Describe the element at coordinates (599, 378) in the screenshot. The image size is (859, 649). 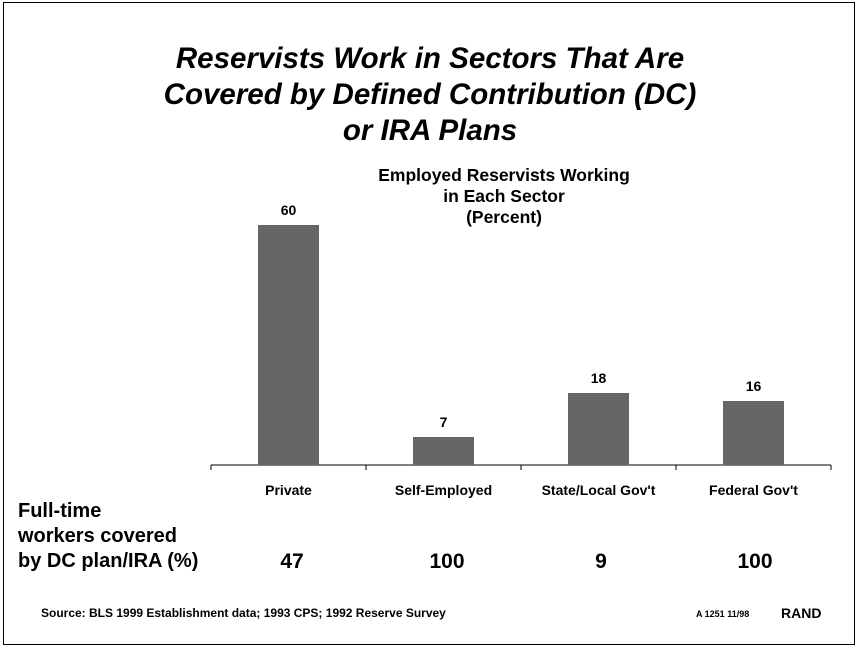
I see `bar-value-label: 18` at that location.